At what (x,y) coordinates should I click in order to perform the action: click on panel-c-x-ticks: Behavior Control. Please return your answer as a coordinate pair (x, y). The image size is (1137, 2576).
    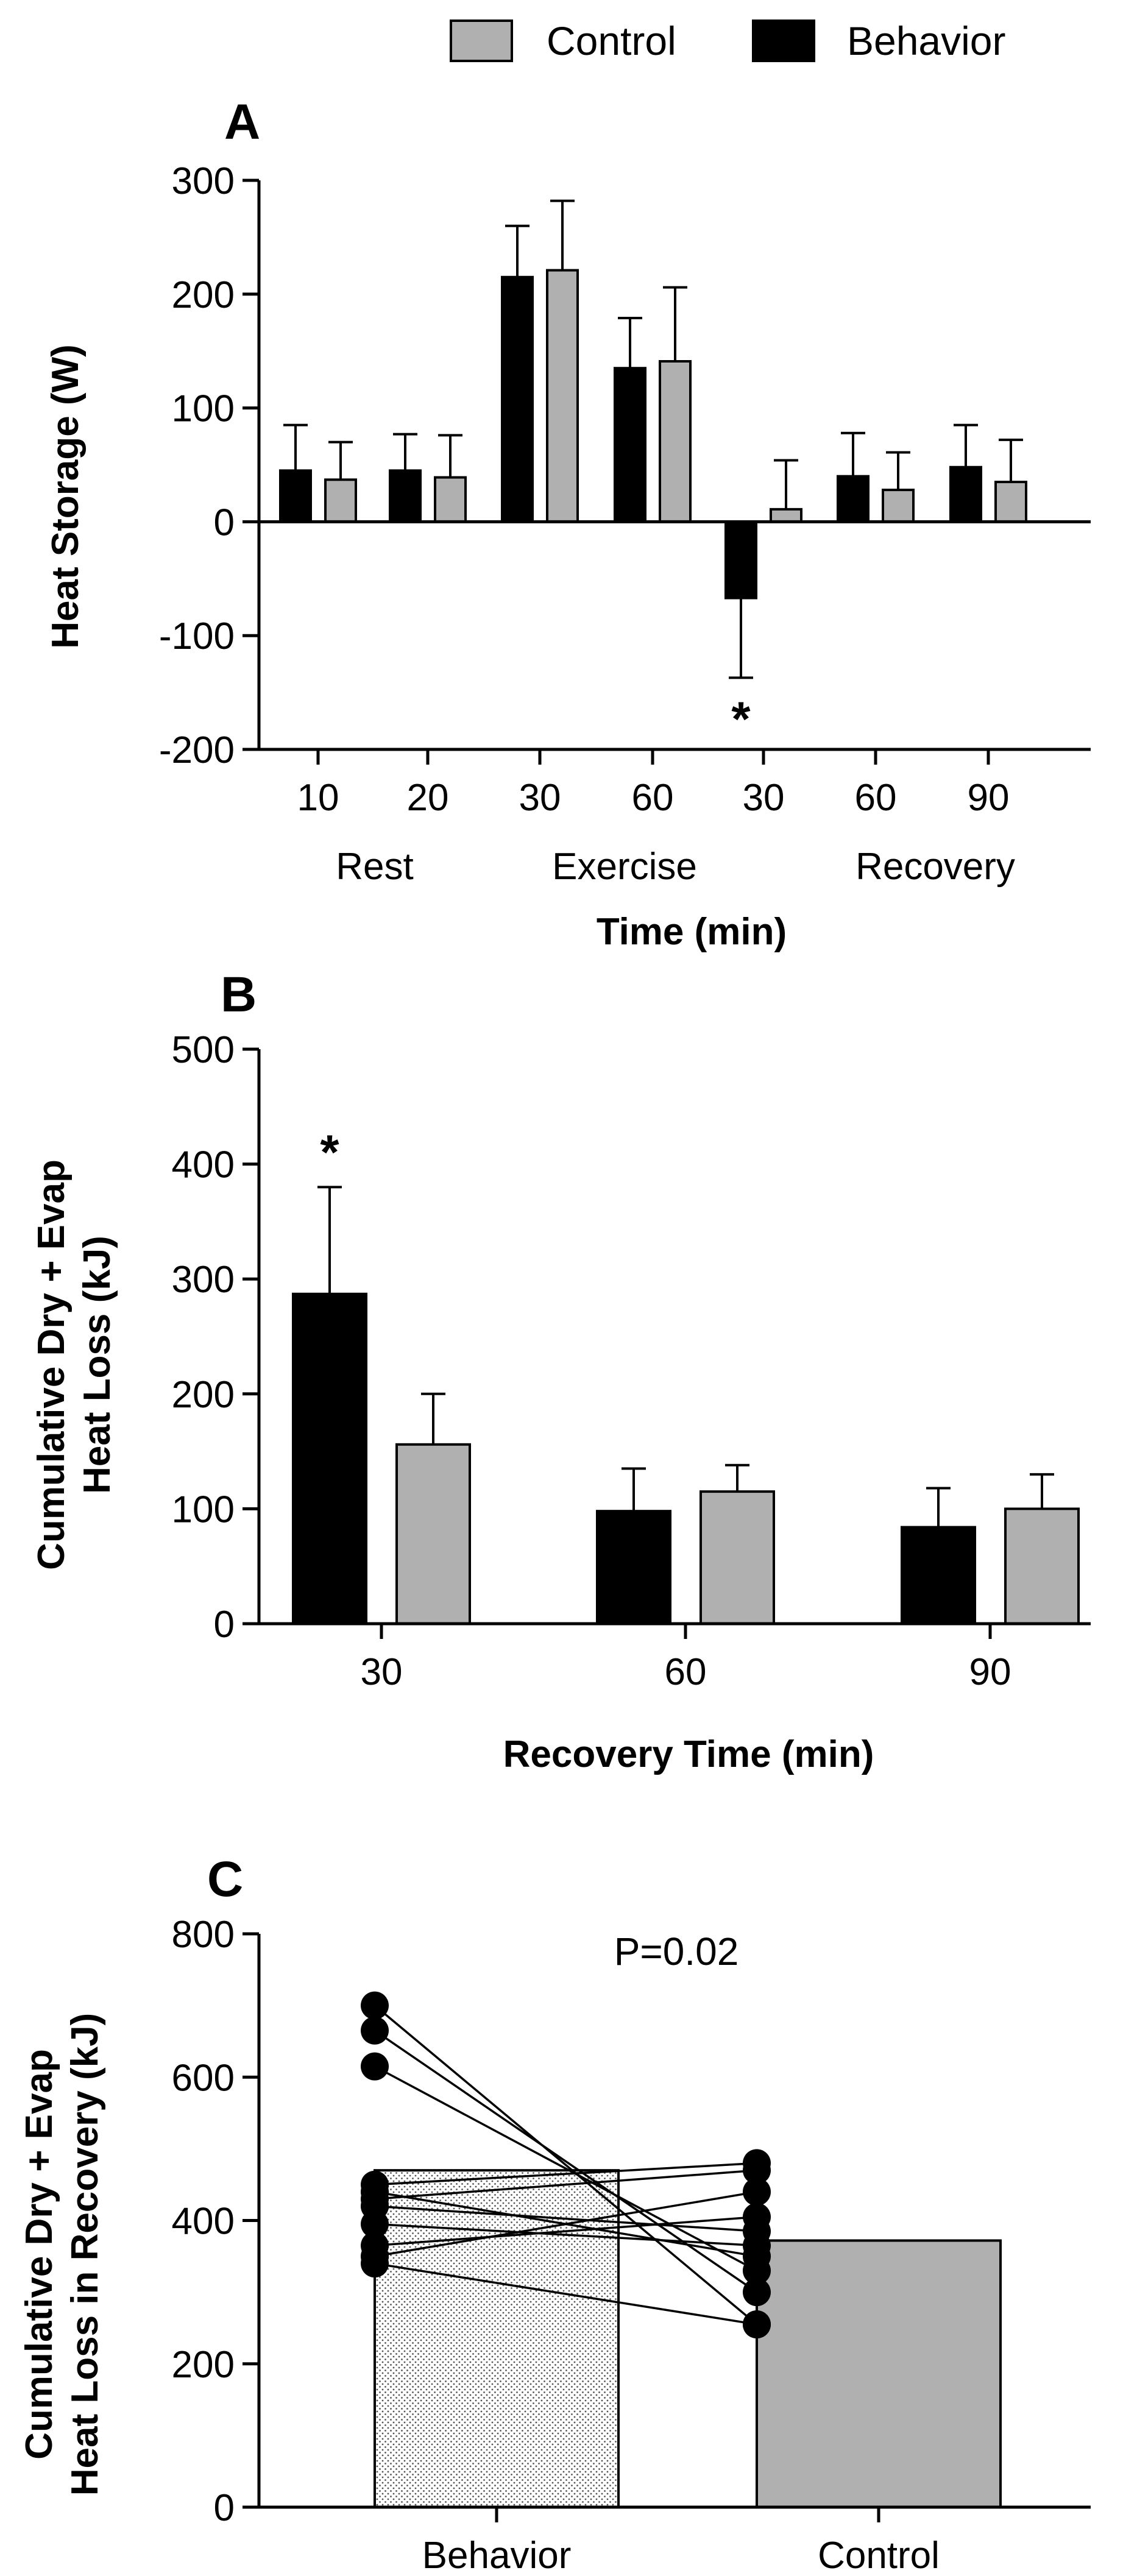
    Looking at the image, I should click on (681, 2541).